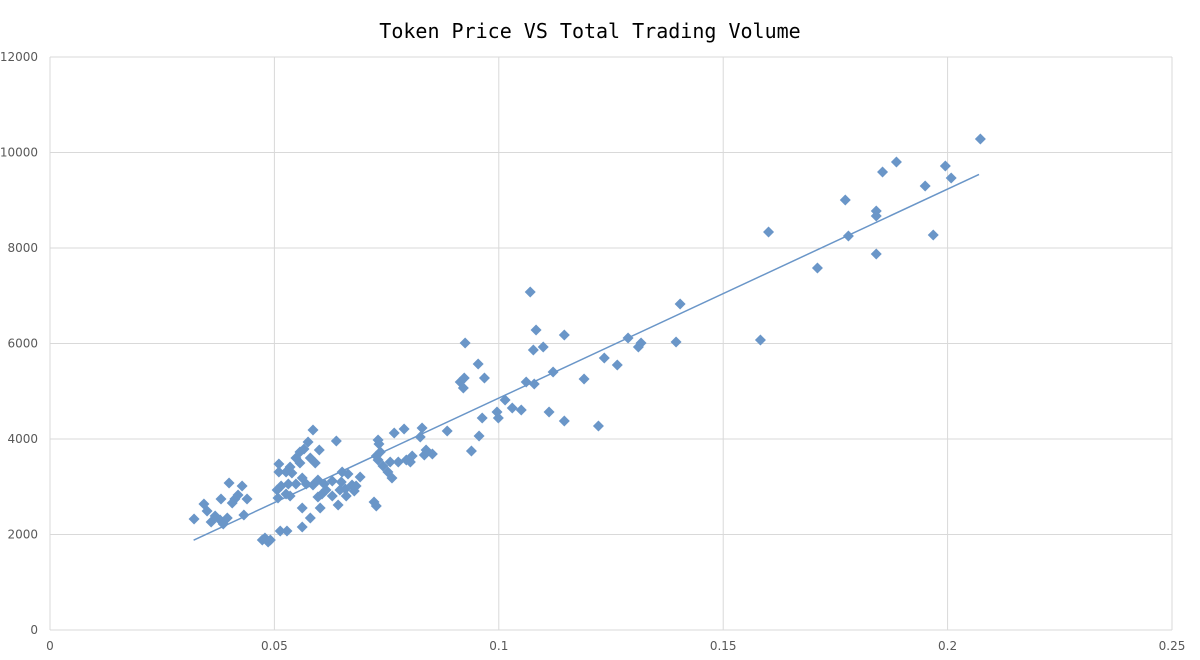 This screenshot has height=660, width=1200. What do you see at coordinates (22, 248) in the screenshot?
I see `y-tick-label: 8000` at bounding box center [22, 248].